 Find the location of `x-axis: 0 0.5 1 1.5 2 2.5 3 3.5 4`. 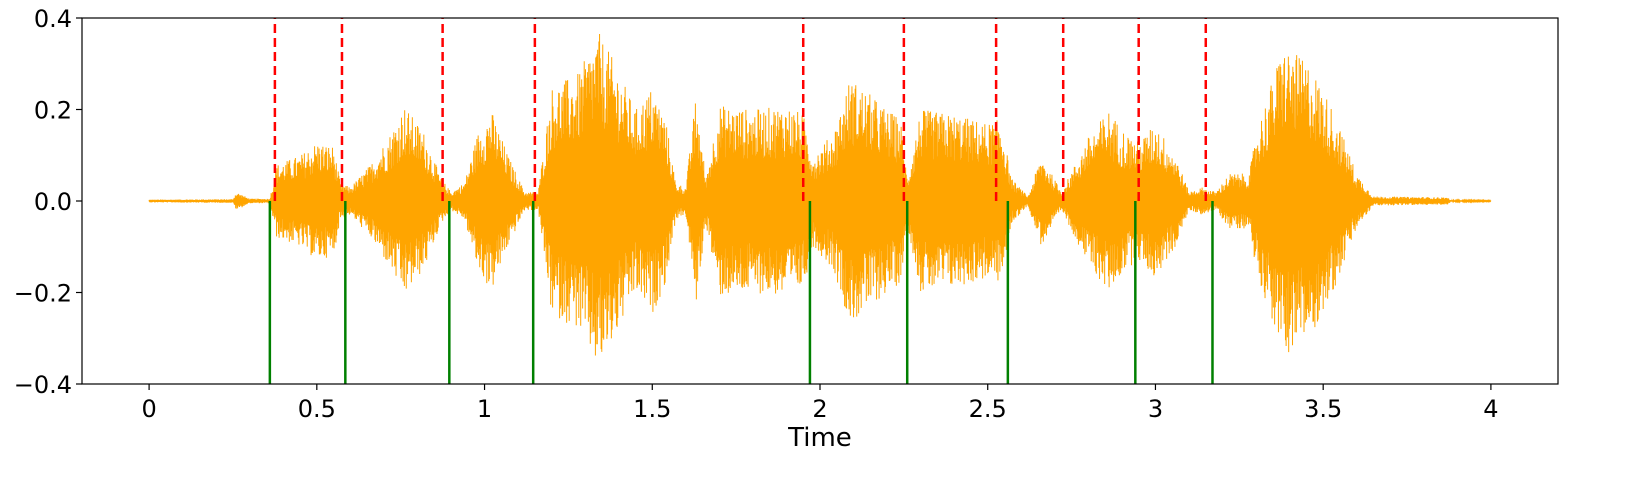

x-axis: 0 0.5 1 1.5 2 2.5 3 3.5 4 is located at coordinates (820, 403).